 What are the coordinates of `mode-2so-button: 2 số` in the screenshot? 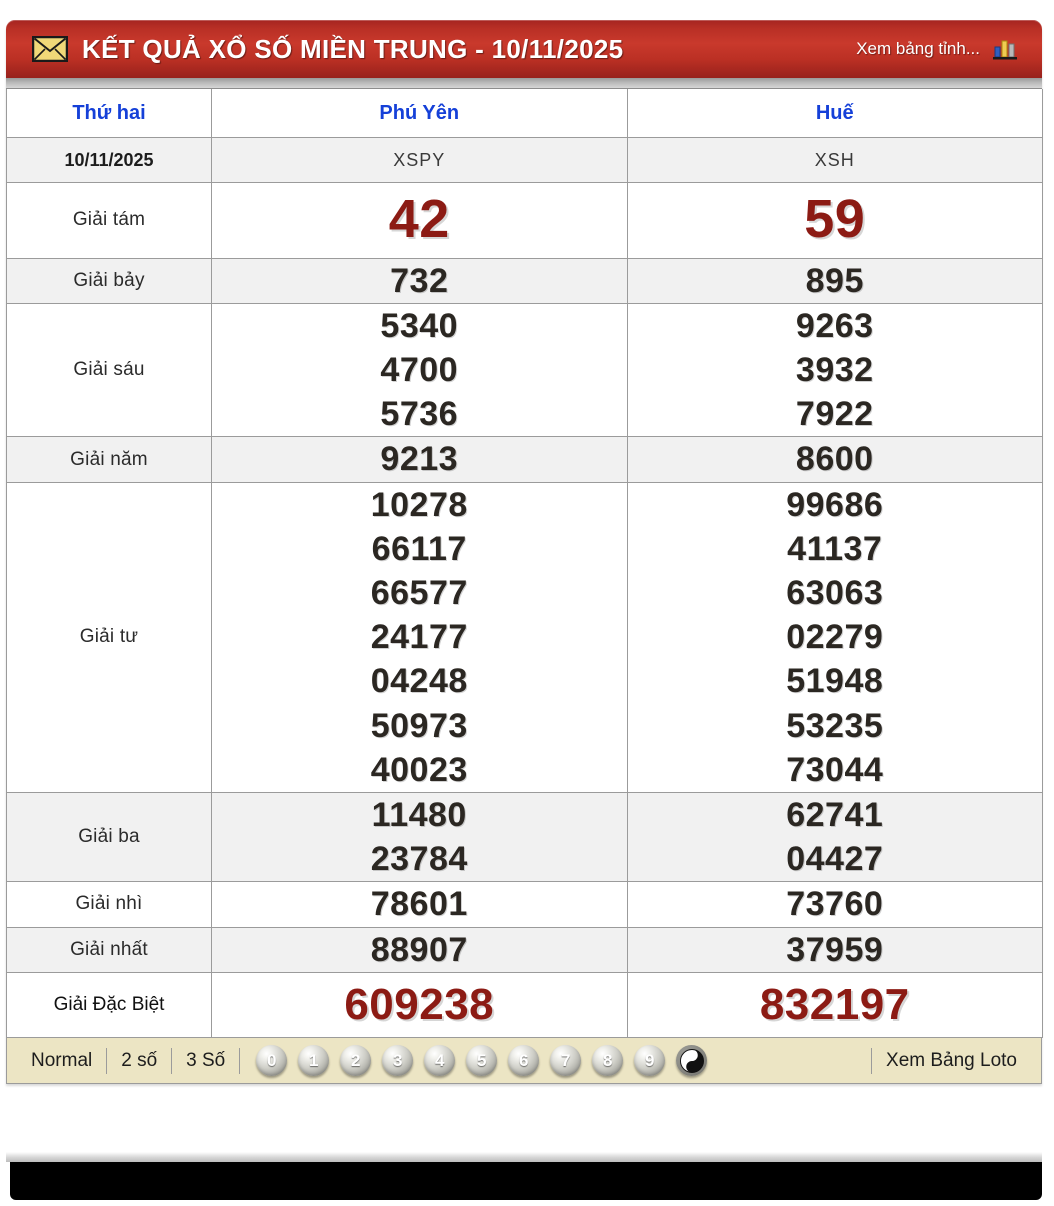 It's located at (139, 1060).